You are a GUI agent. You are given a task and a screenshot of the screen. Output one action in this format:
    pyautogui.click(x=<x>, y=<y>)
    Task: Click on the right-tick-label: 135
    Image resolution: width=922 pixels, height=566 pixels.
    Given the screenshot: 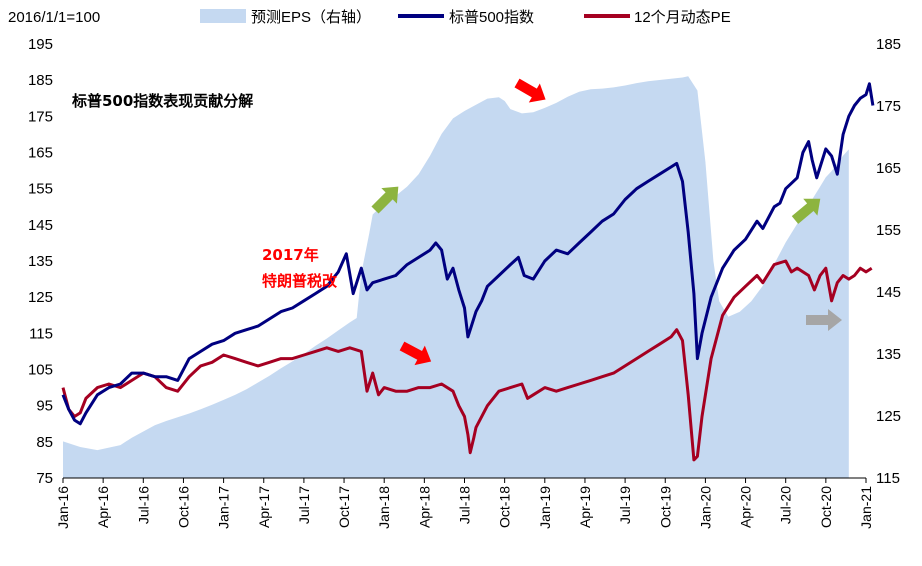 What is the action you would take?
    pyautogui.click(x=888, y=354)
    